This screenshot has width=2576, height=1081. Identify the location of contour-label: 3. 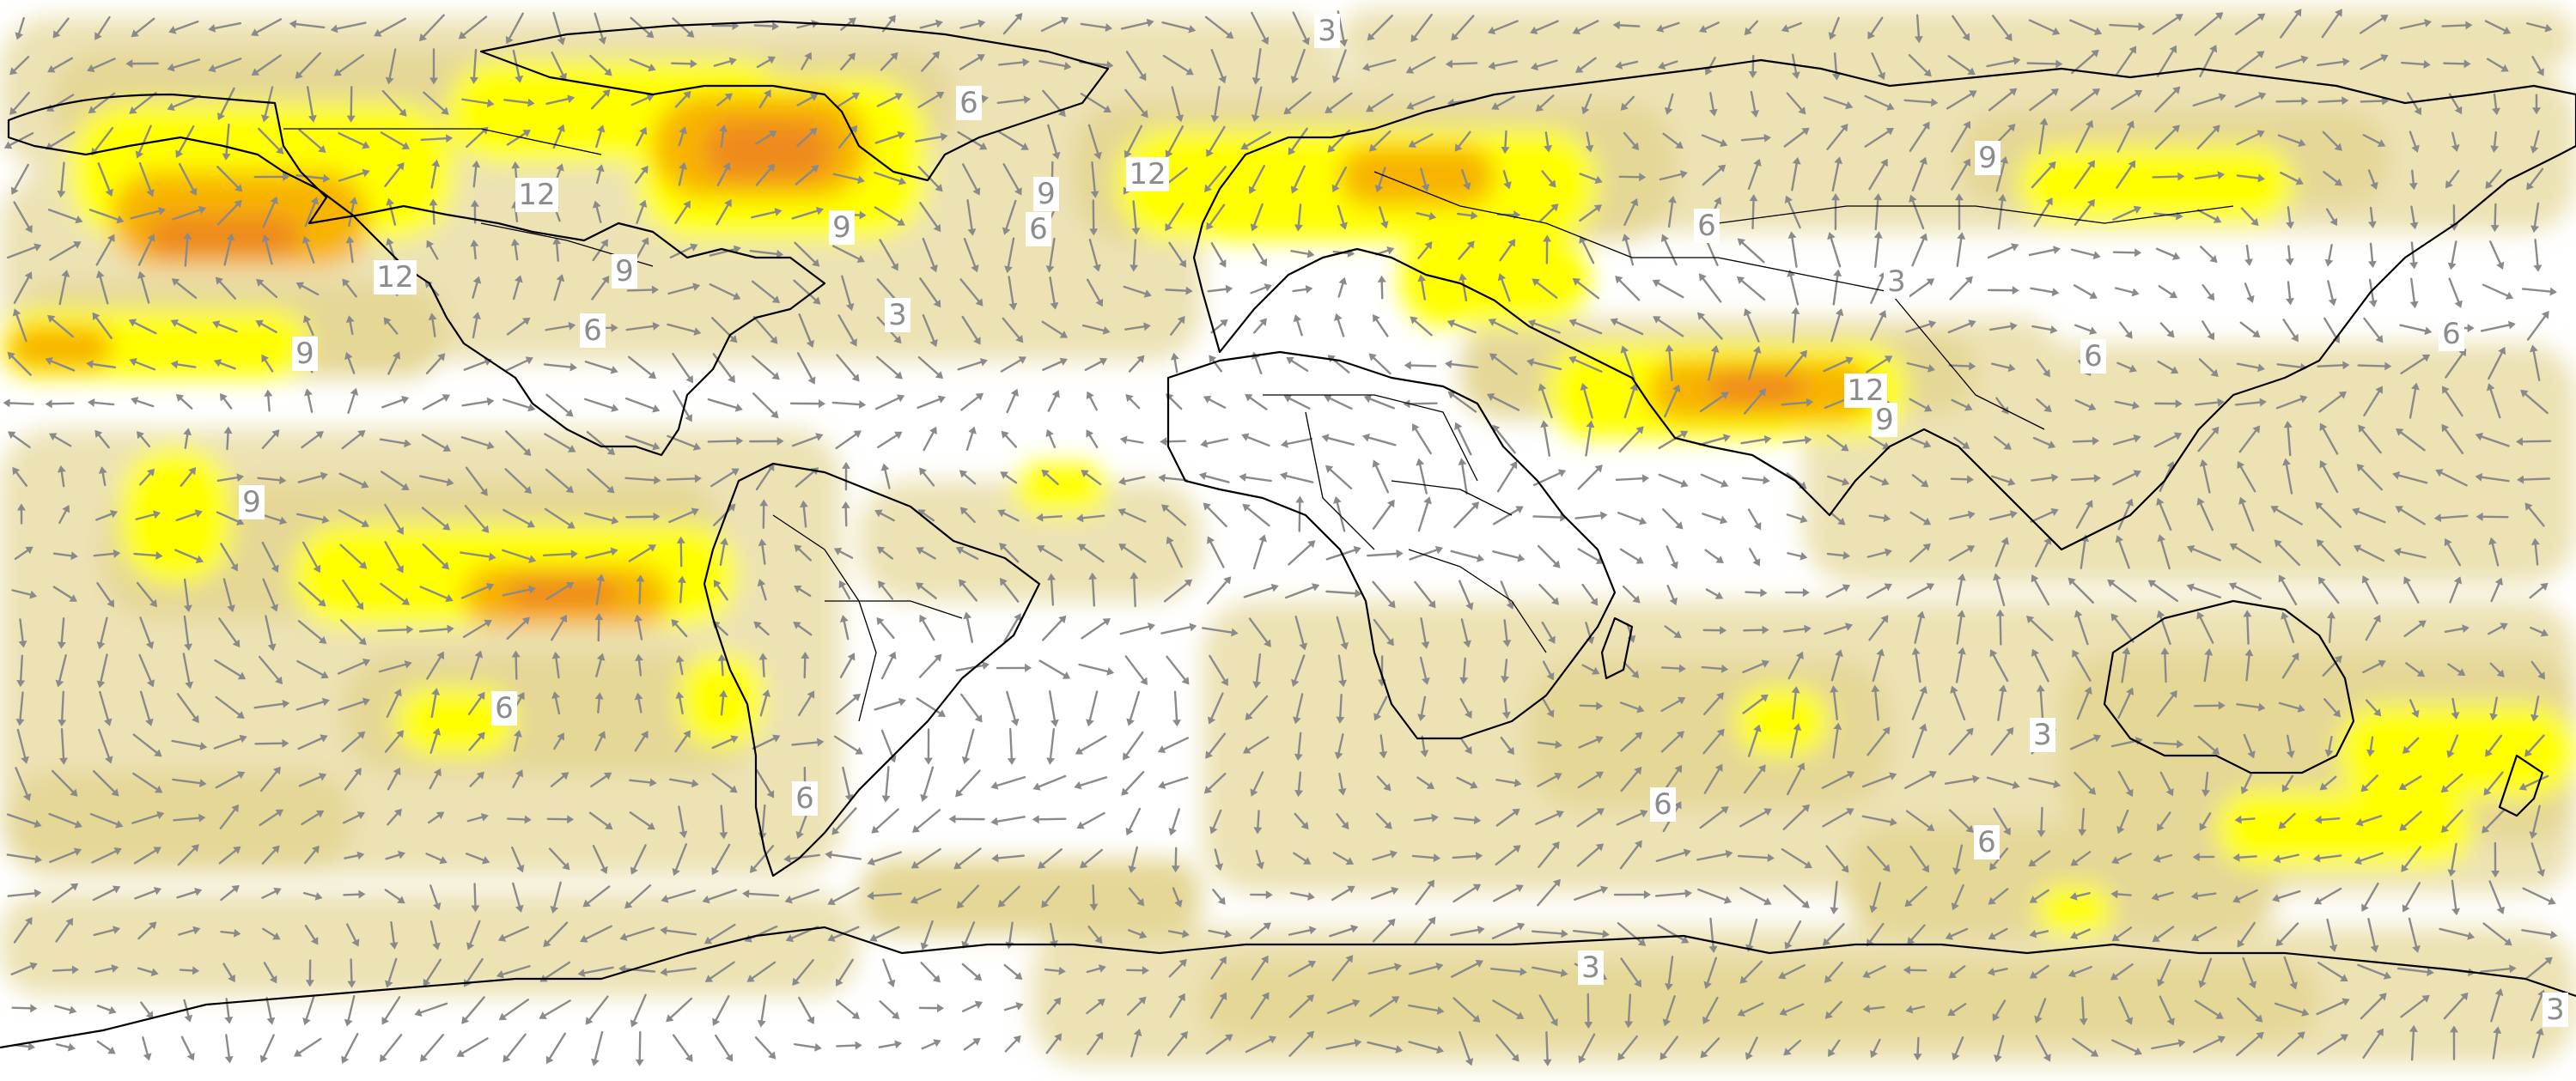
(2042, 735).